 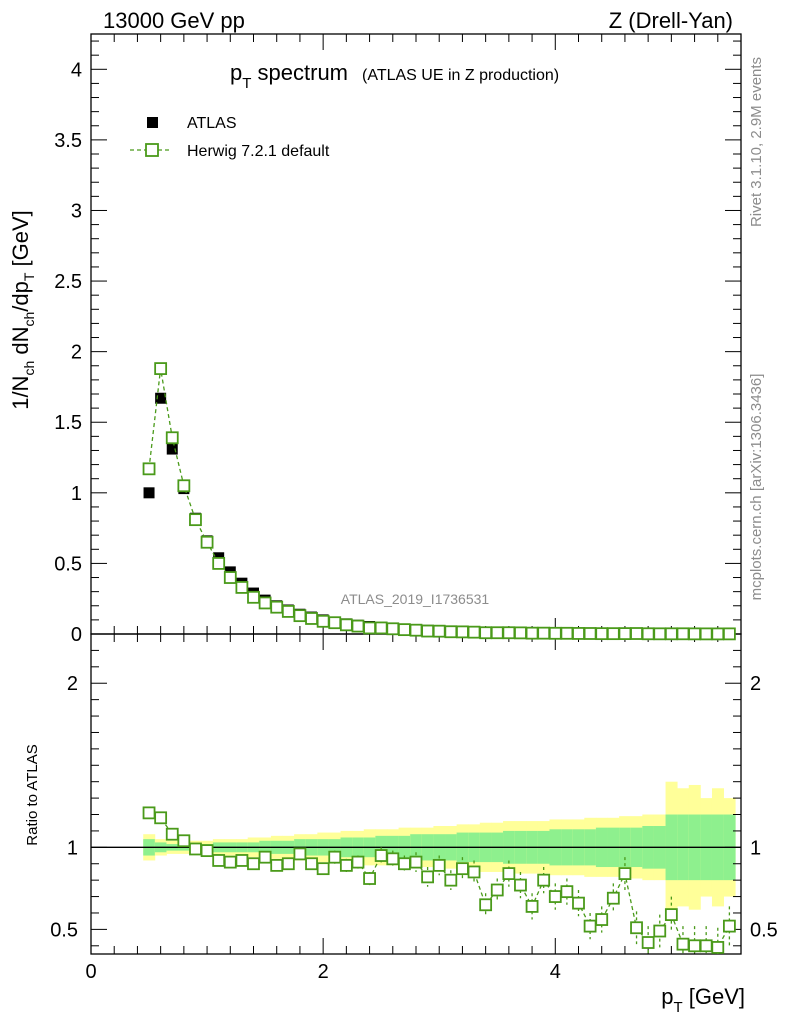 I want to click on y-tick-label: 3.5, so click(x=68, y=141).